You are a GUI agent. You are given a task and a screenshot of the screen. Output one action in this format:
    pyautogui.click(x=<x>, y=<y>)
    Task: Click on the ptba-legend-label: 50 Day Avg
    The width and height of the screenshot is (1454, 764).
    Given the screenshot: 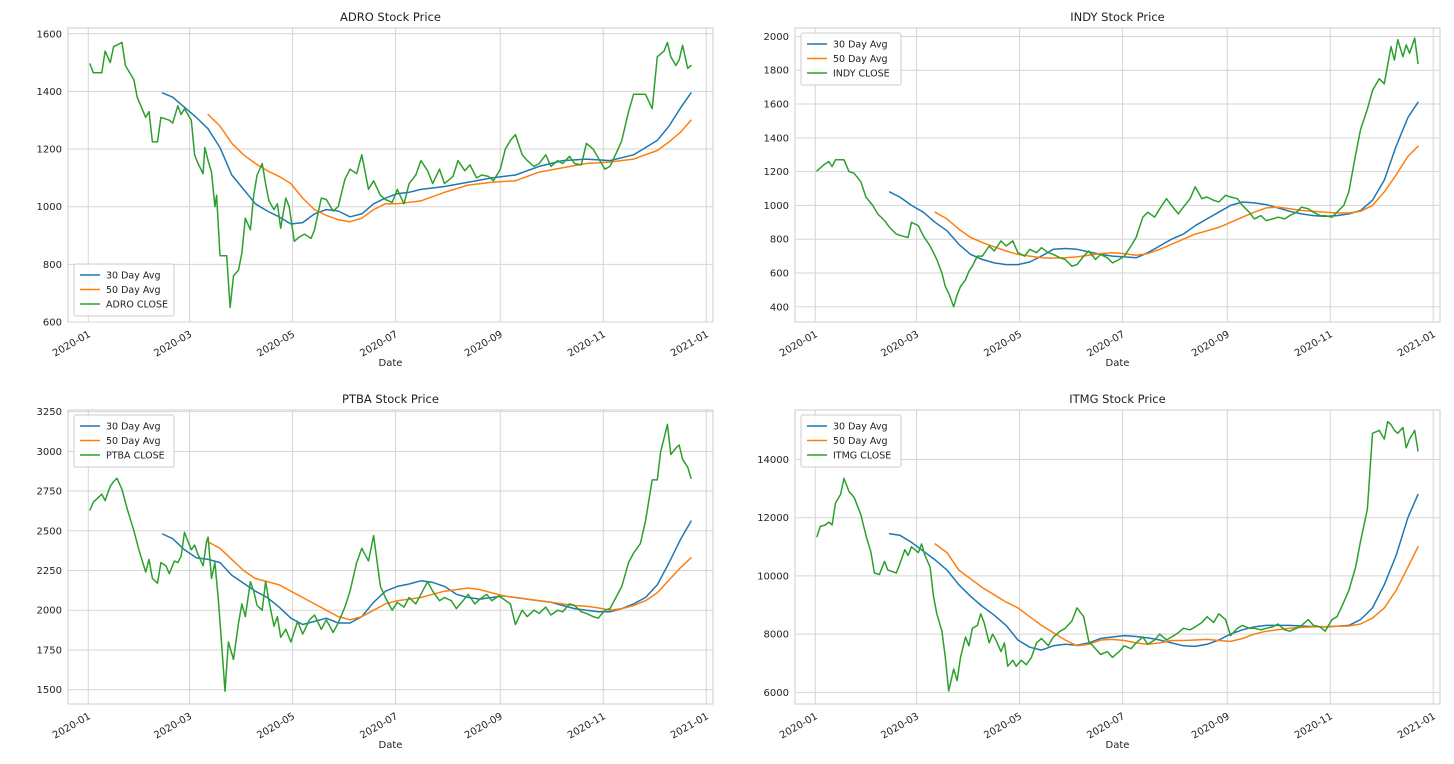 What is the action you would take?
    pyautogui.click(x=133, y=441)
    